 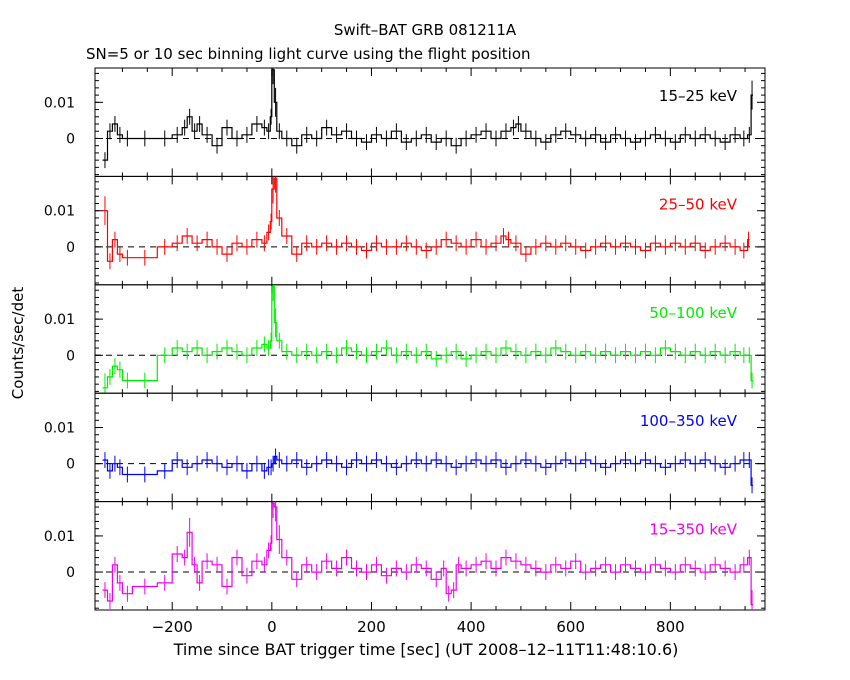 I want to click on x-tick-label: 800, so click(x=670, y=627).